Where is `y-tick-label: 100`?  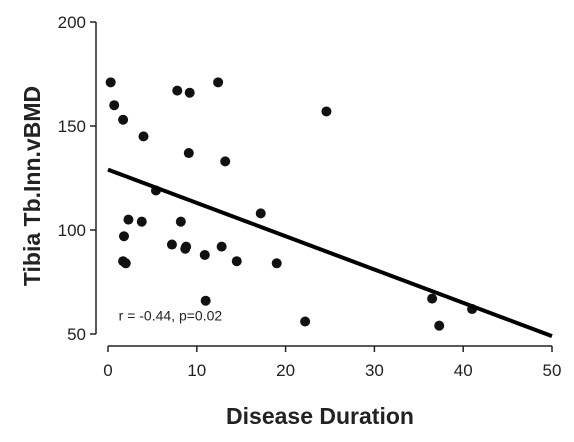 y-tick-label: 100 is located at coordinates (72, 230).